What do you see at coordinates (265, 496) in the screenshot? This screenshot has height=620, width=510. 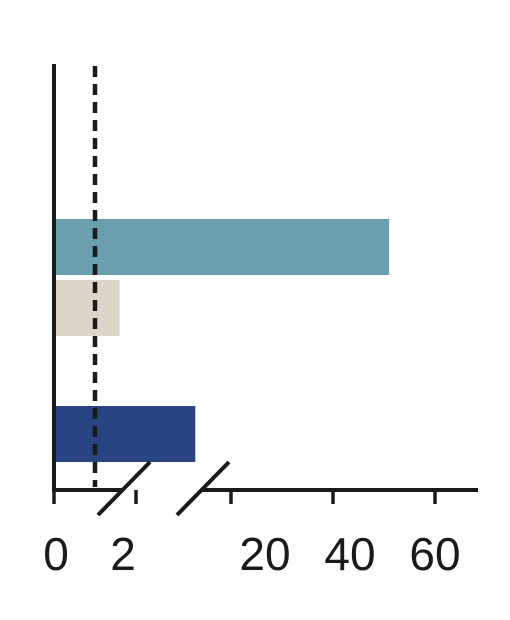 I see `x-axis` at bounding box center [265, 496].